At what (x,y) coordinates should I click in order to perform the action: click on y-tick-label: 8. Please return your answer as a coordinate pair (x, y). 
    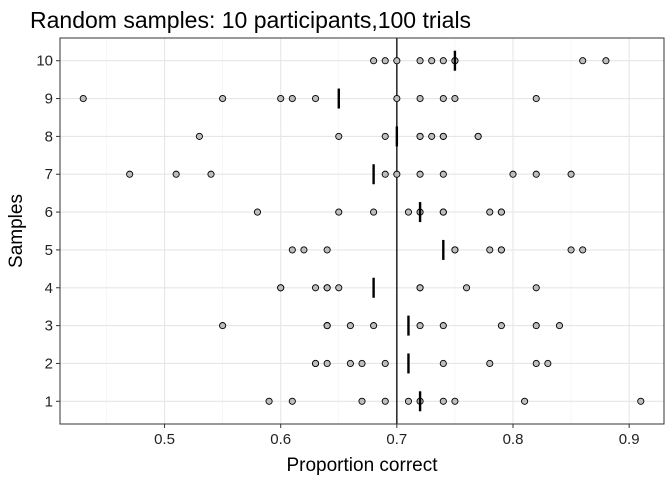
    Looking at the image, I should click on (49, 136).